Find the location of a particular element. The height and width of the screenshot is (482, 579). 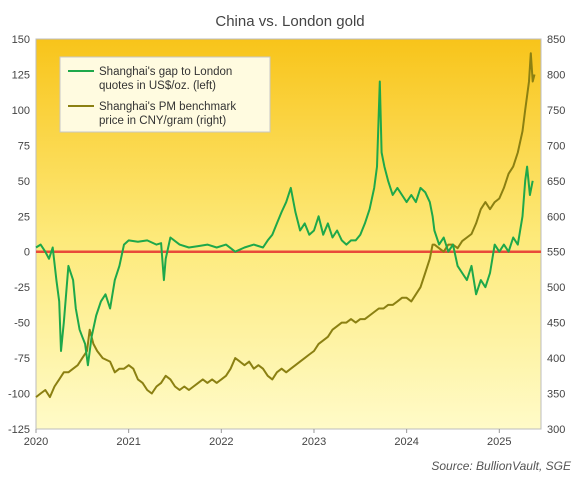

right-axis: 300 350 400 450 500 550 600 650 700 750 800 850 is located at coordinates (556, 235).